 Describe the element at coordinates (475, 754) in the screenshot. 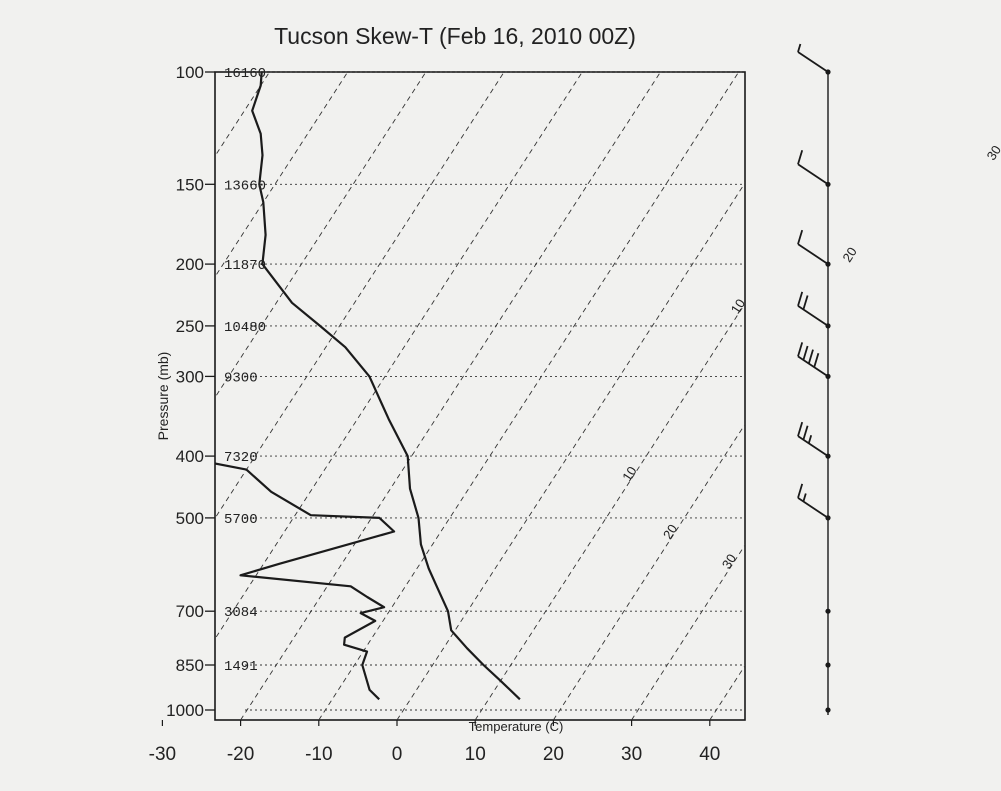

I see `temperature-tick-label: 10` at that location.